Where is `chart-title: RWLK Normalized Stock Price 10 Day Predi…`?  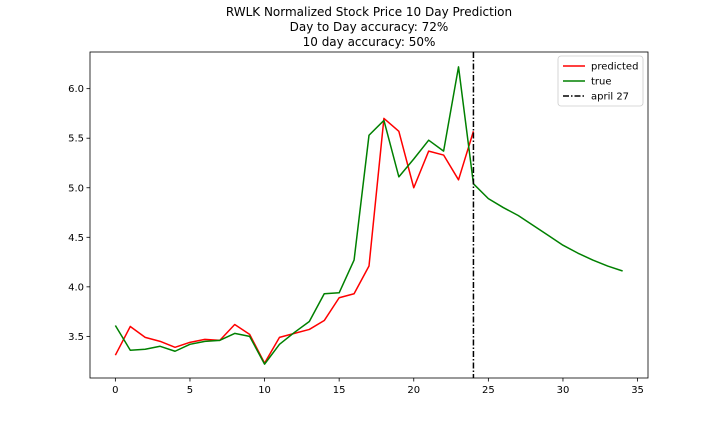 chart-title: RWLK Normalized Stock Price 10 Day Predi… is located at coordinates (369, 12).